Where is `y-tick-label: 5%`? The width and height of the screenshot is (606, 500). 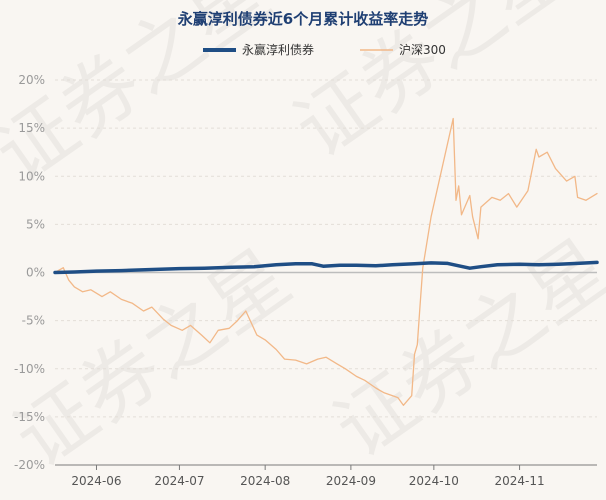 y-tick-label: 5% is located at coordinates (35, 224).